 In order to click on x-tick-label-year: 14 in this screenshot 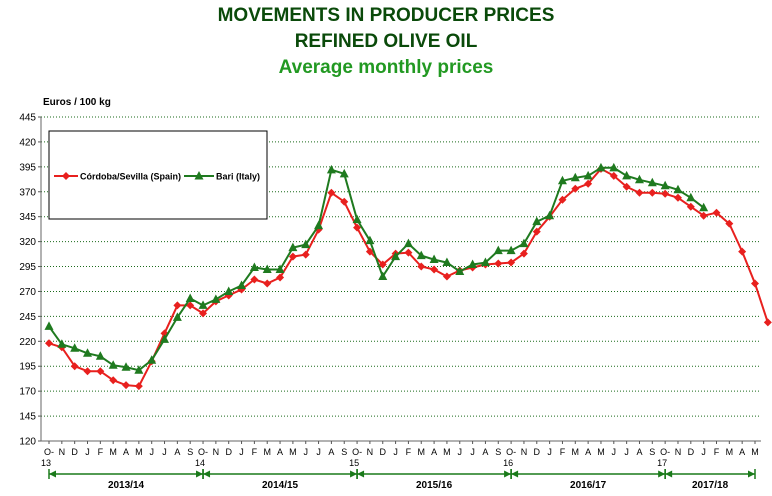, I will do `click(200, 463)`.